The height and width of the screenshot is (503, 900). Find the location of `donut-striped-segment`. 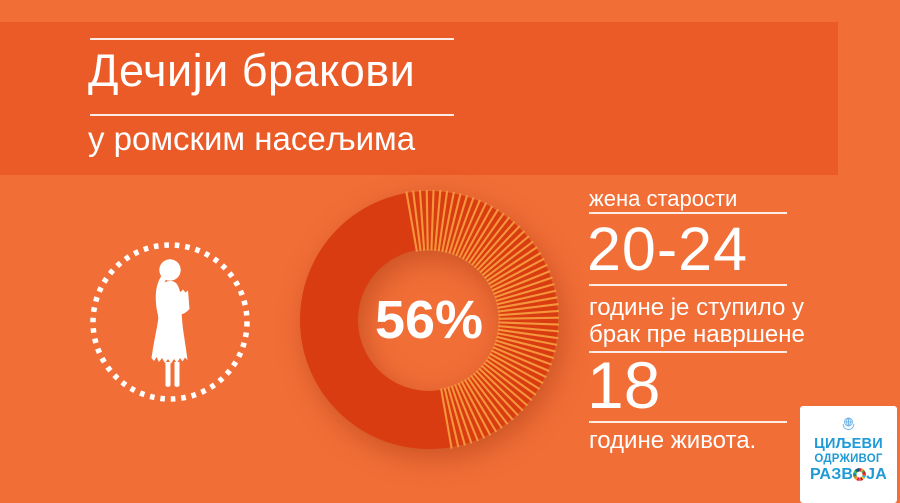

donut-striped-segment is located at coordinates (482, 319).